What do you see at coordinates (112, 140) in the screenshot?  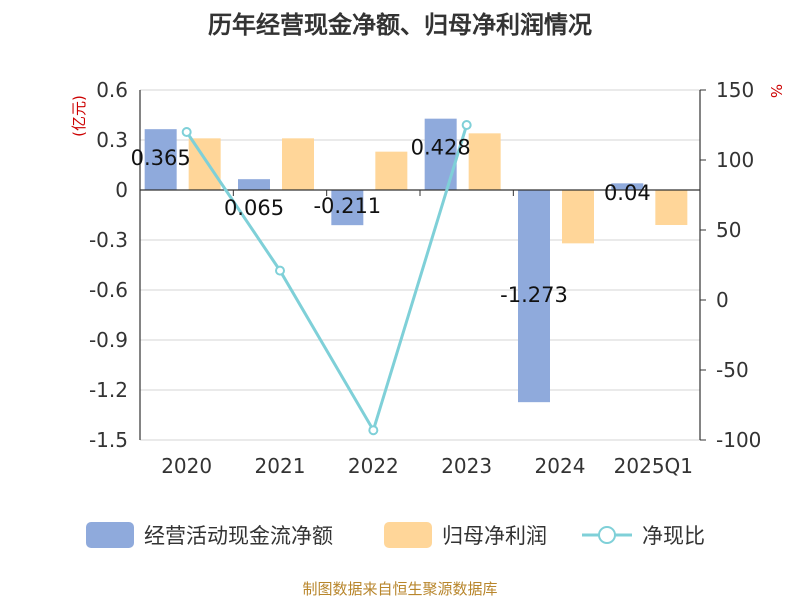 I see `y-left-tick-label: 0.3` at bounding box center [112, 140].